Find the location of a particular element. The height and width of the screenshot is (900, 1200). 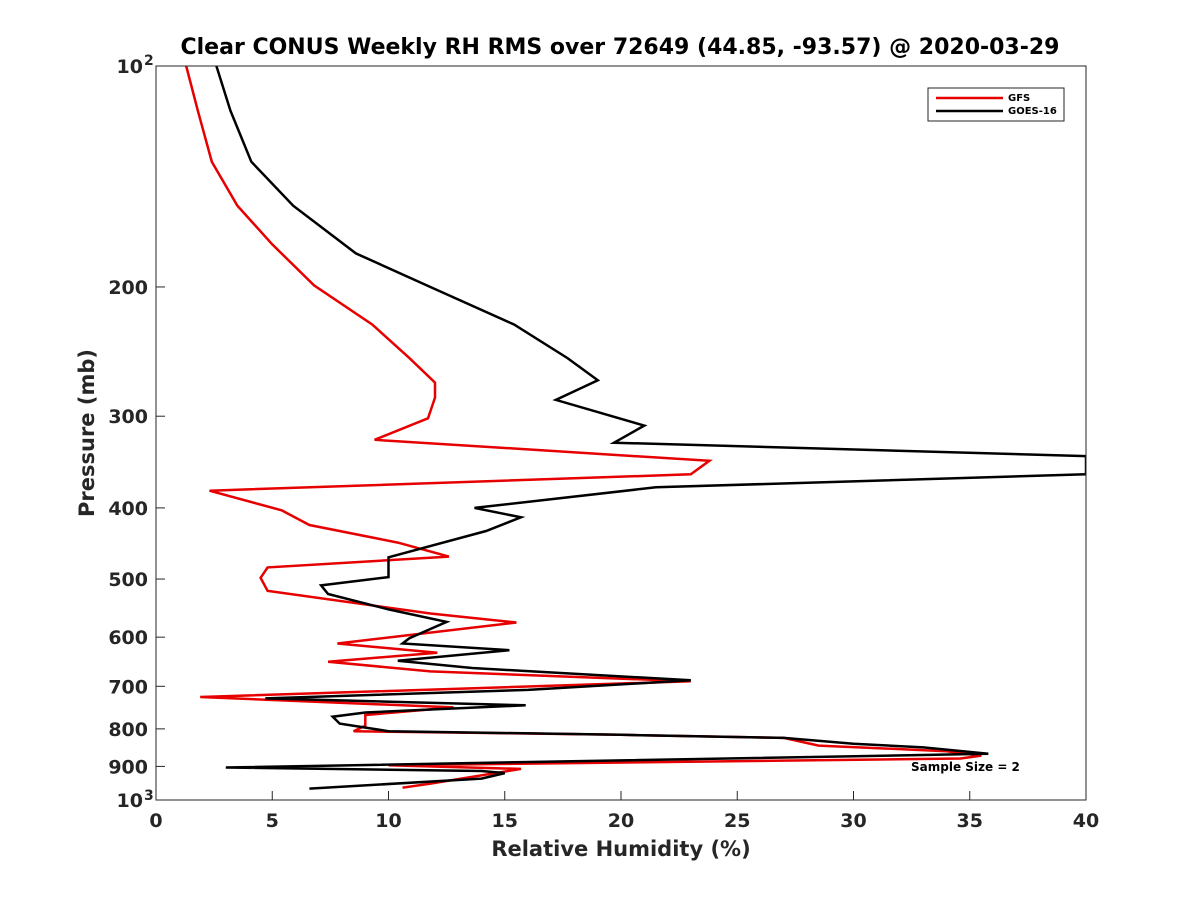

x-tick-label: 0 is located at coordinates (155, 821).